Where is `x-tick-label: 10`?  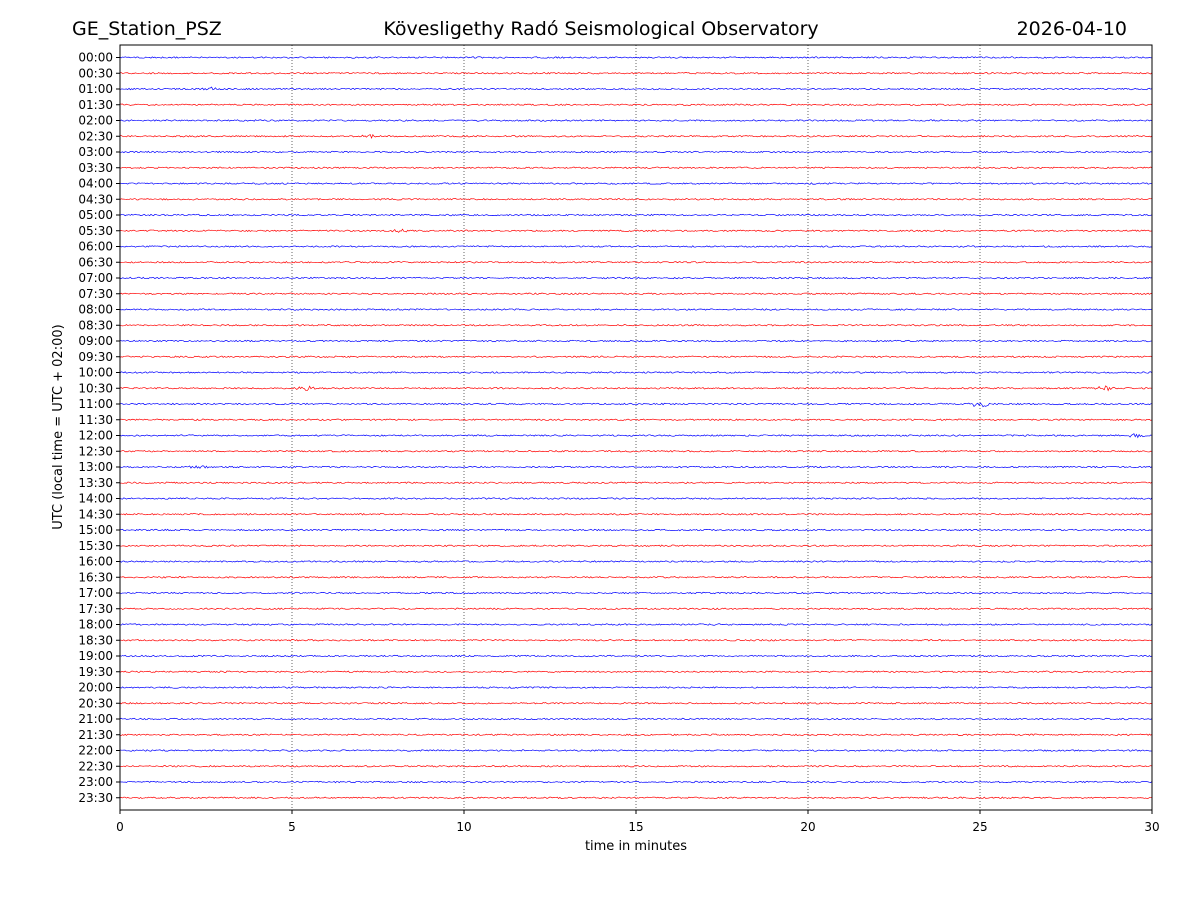
x-tick-label: 10 is located at coordinates (463, 827).